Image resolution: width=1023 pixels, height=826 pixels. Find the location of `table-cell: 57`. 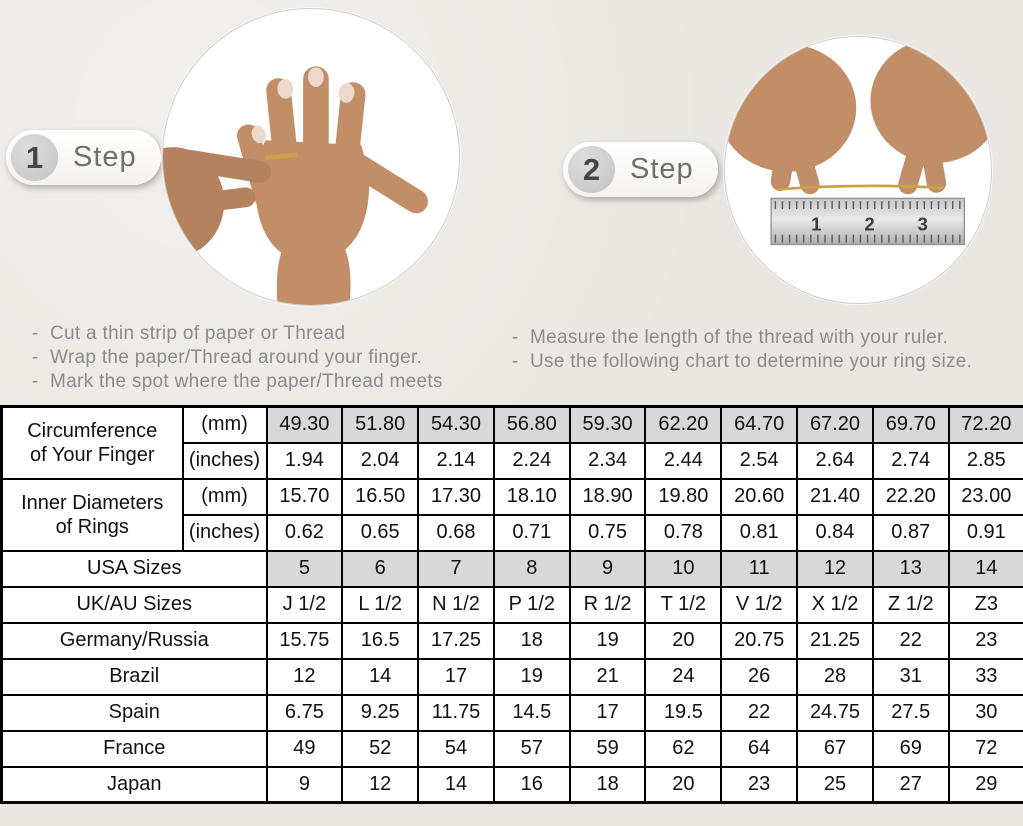

table-cell: 57 is located at coordinates (531, 748).